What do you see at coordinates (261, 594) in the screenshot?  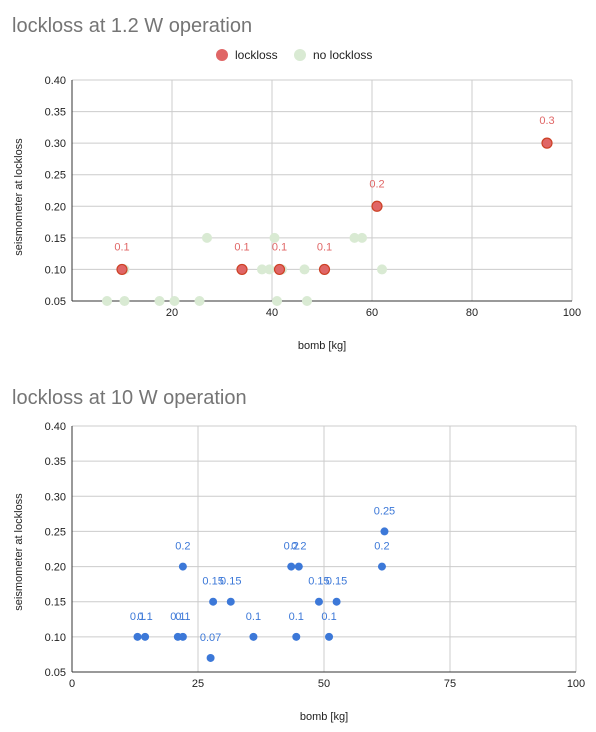 I see `data-points` at bounding box center [261, 594].